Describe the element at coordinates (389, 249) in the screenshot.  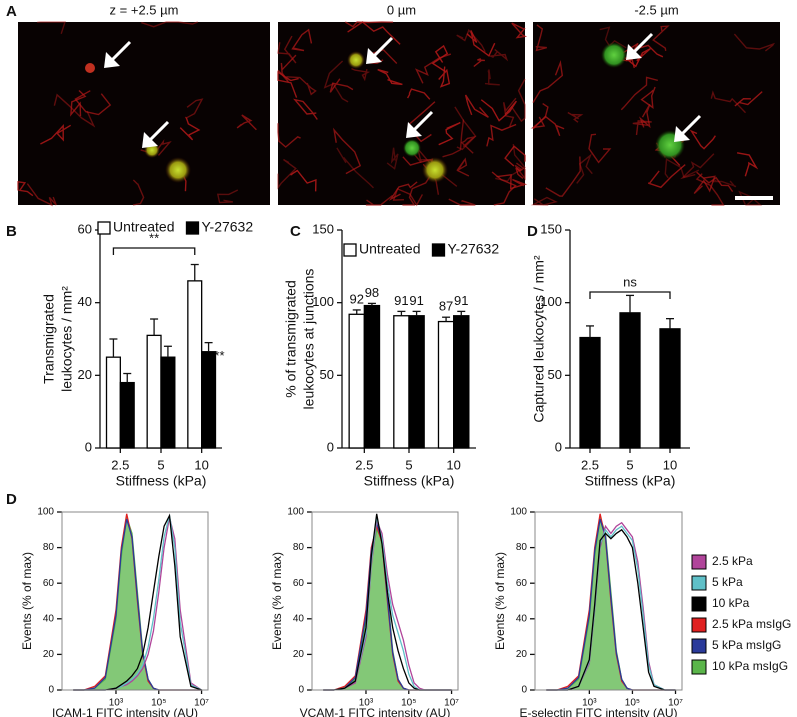
I see `legend-label: Untreated` at that location.